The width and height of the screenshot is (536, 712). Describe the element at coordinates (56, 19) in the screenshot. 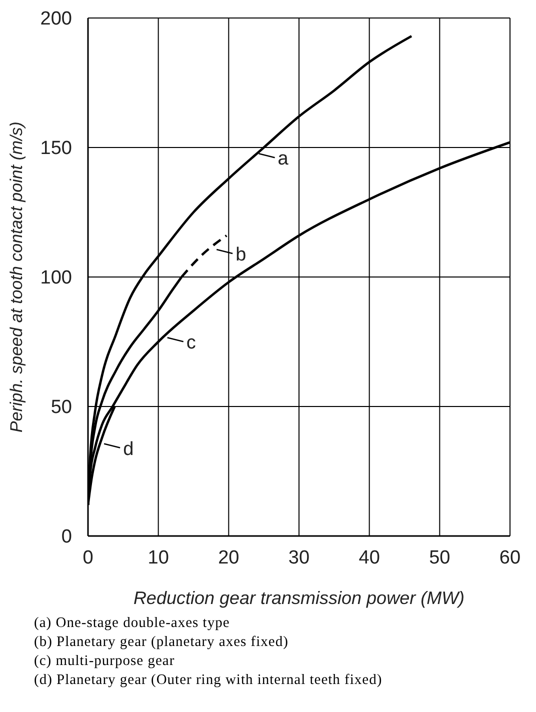

I see `y-tick-label: 200` at that location.